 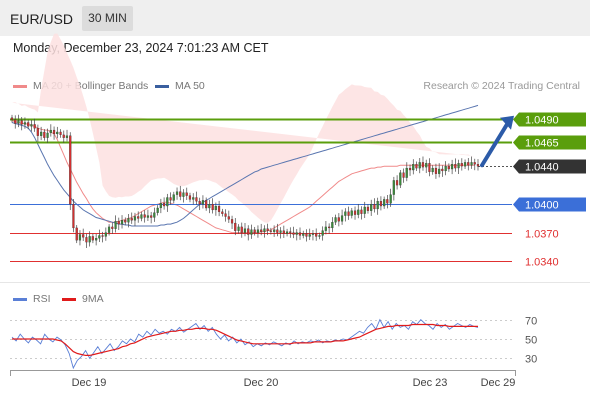 I want to click on legend-swatch-9ma, so click(x=69, y=299).